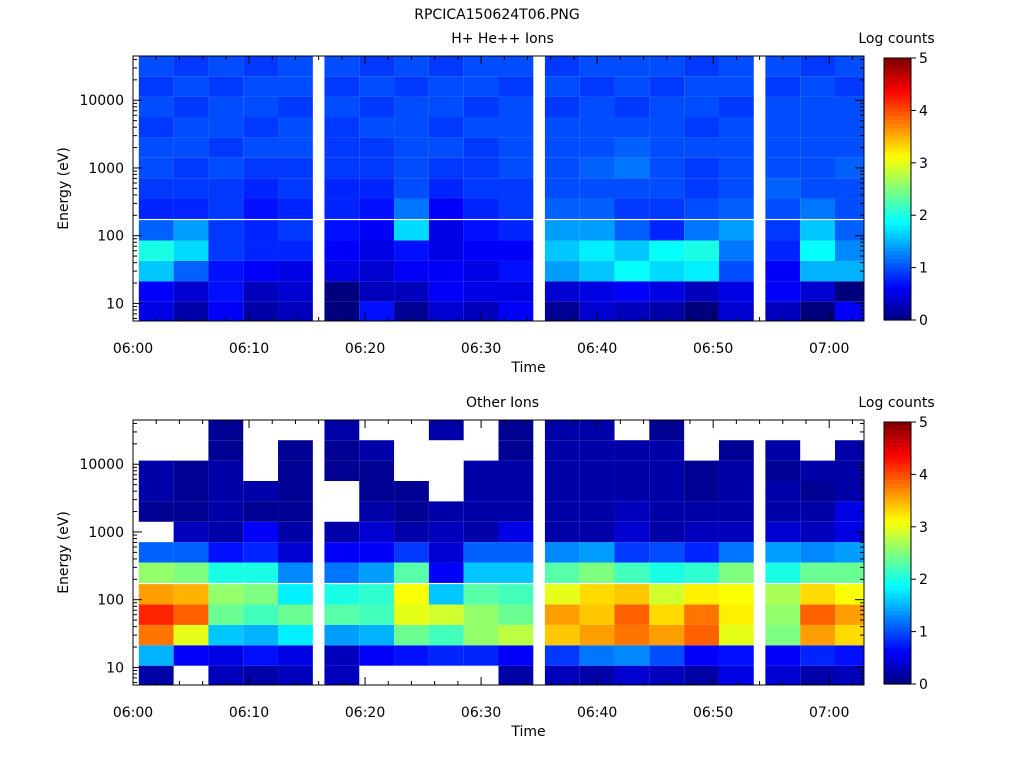  I want to click on y-axis-label: Energy (eV), so click(64, 188).